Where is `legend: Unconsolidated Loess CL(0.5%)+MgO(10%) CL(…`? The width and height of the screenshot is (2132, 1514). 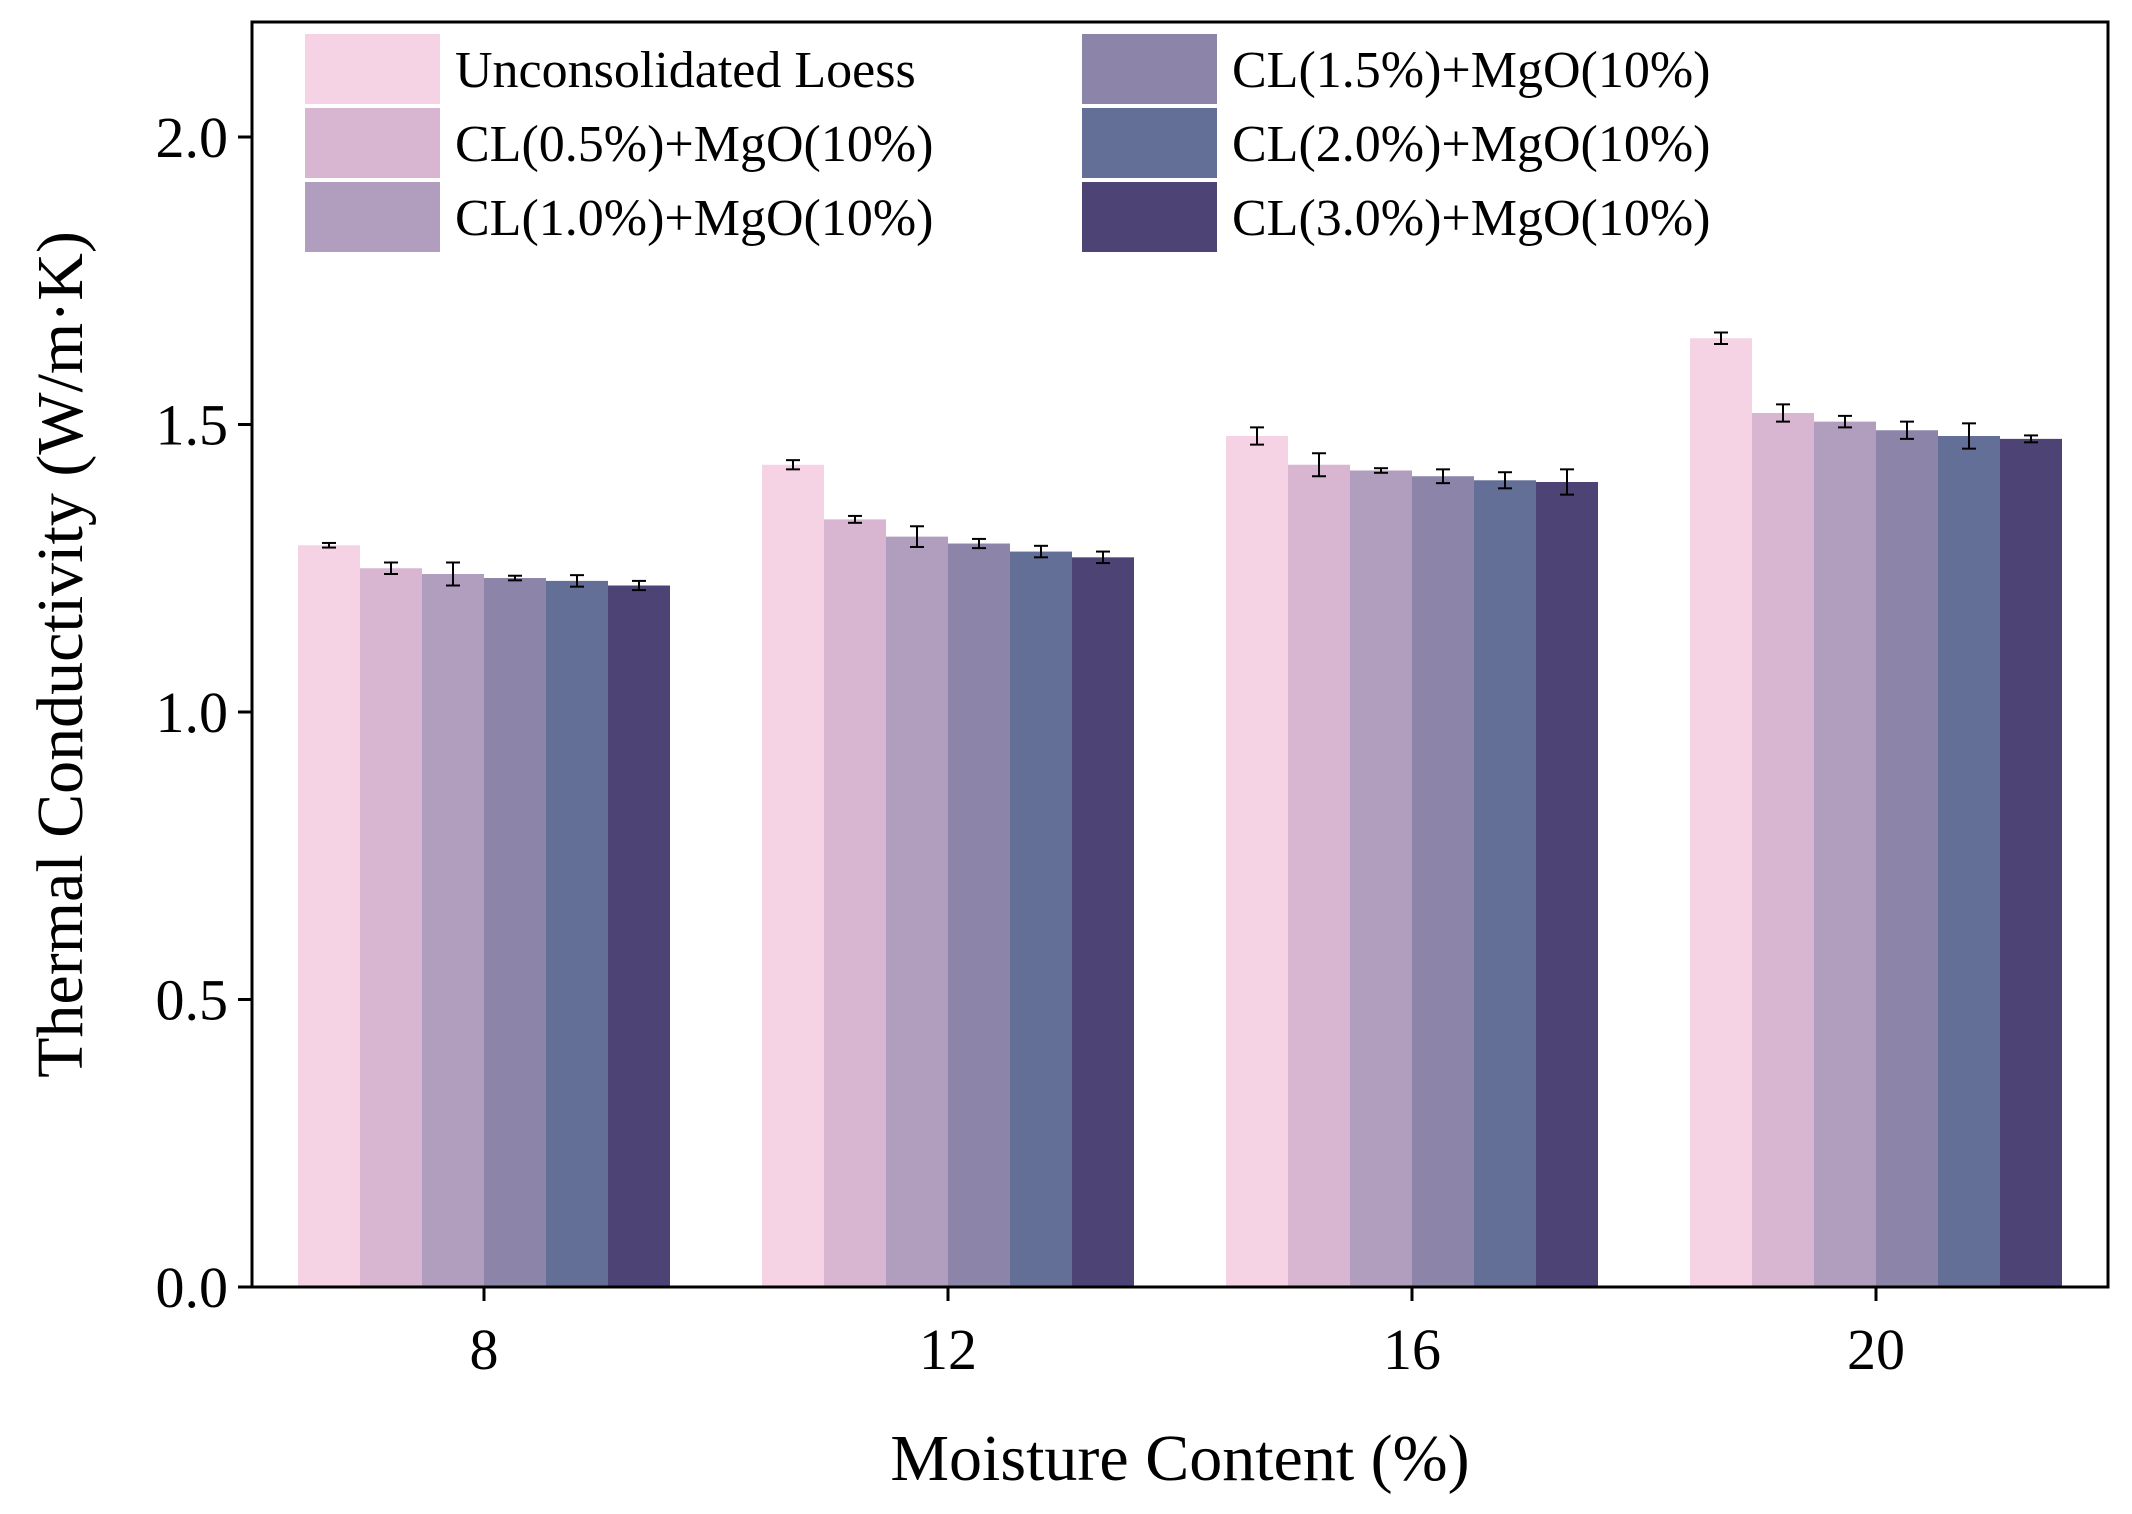 legend: Unconsolidated Loess CL(0.5%)+MgO(10%) CL(… is located at coordinates (1007, 143).